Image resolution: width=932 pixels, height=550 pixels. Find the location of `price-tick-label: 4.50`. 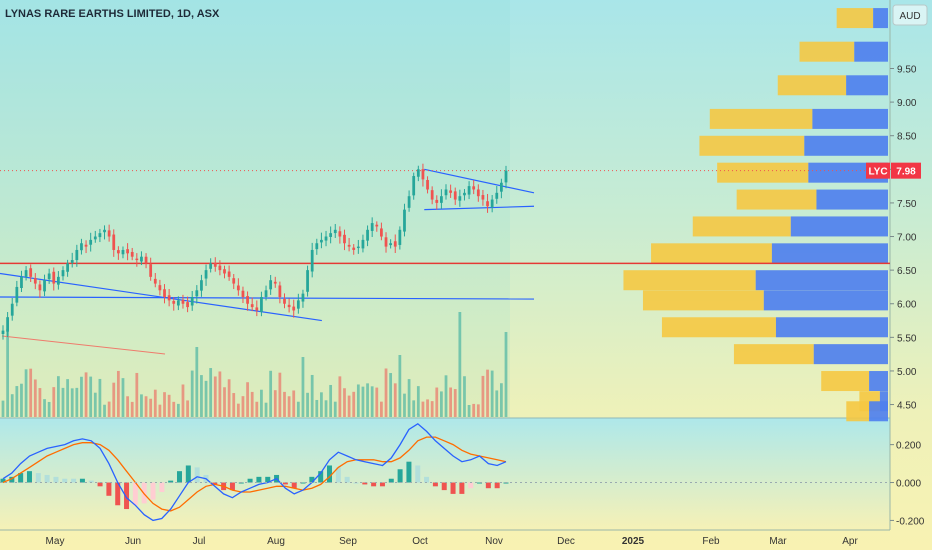

price-tick-label: 4.50 is located at coordinates (907, 406).